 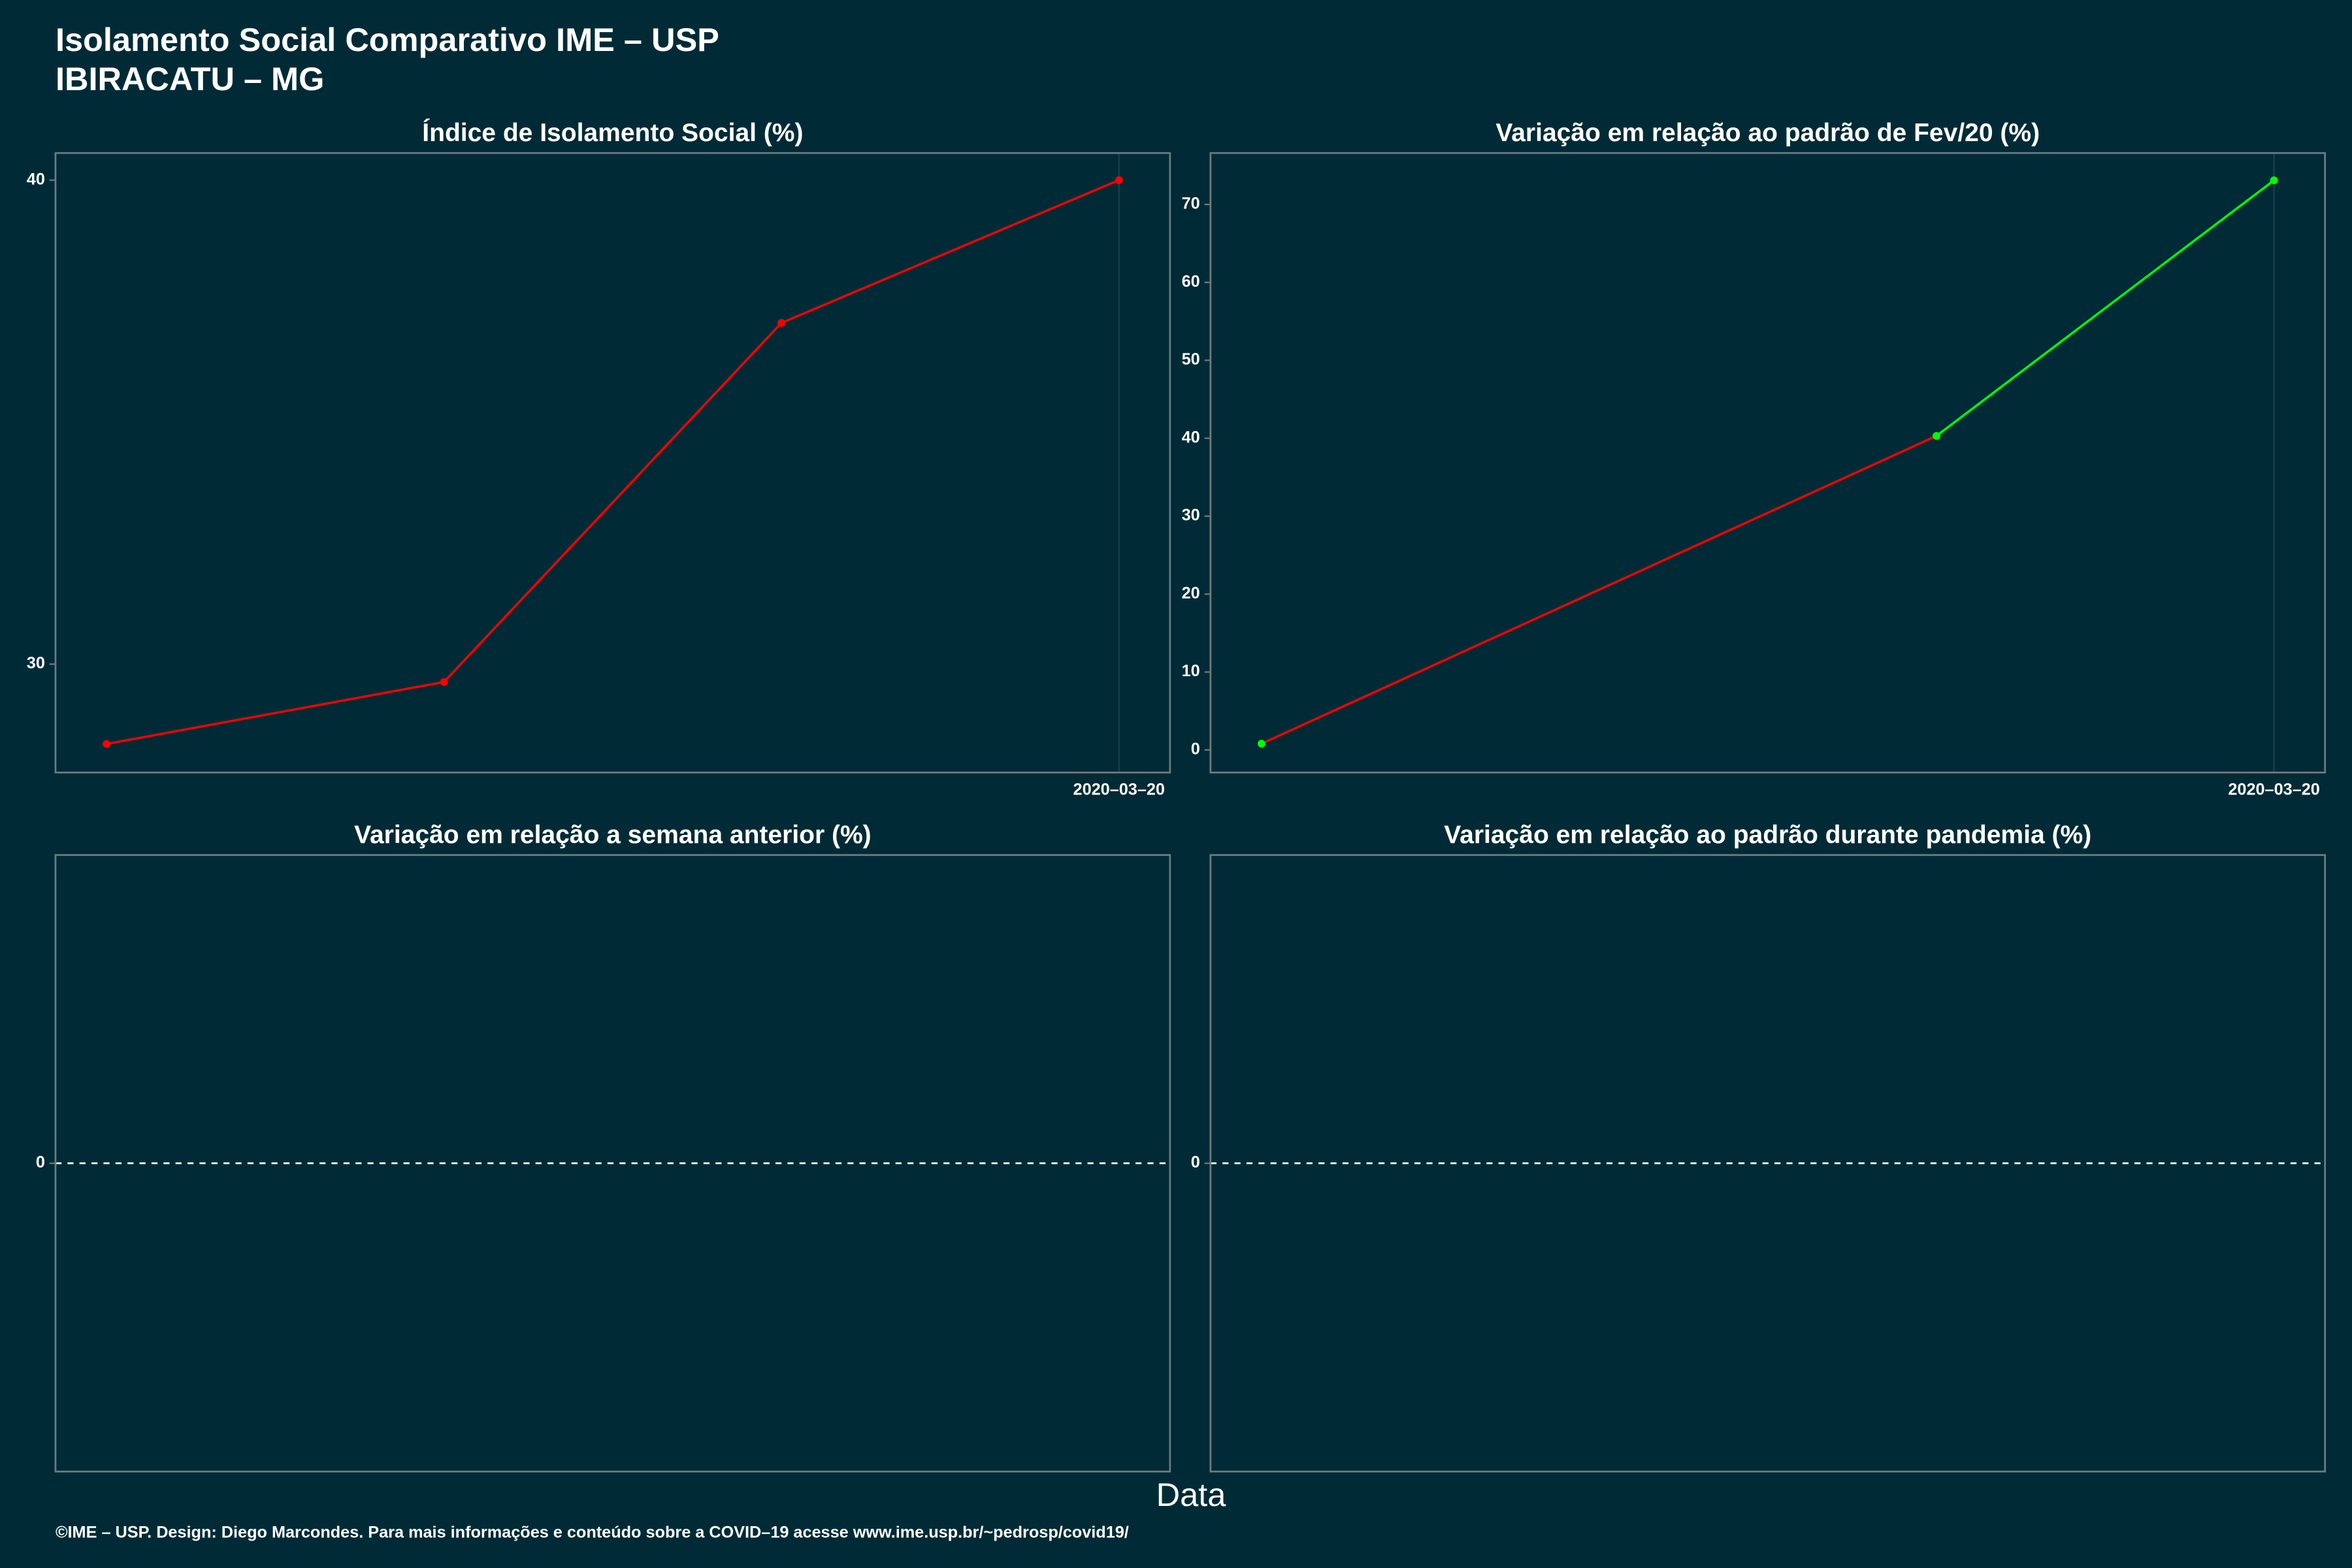 What do you see at coordinates (612, 132) in the screenshot?
I see `panel-title: Índice de Isolamento Social (%)` at bounding box center [612, 132].